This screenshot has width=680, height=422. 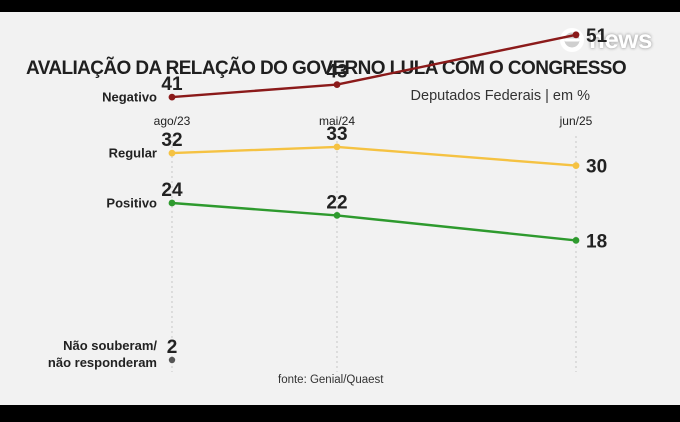 I want to click on value-label-negativo-jun-25: 51, so click(x=597, y=36).